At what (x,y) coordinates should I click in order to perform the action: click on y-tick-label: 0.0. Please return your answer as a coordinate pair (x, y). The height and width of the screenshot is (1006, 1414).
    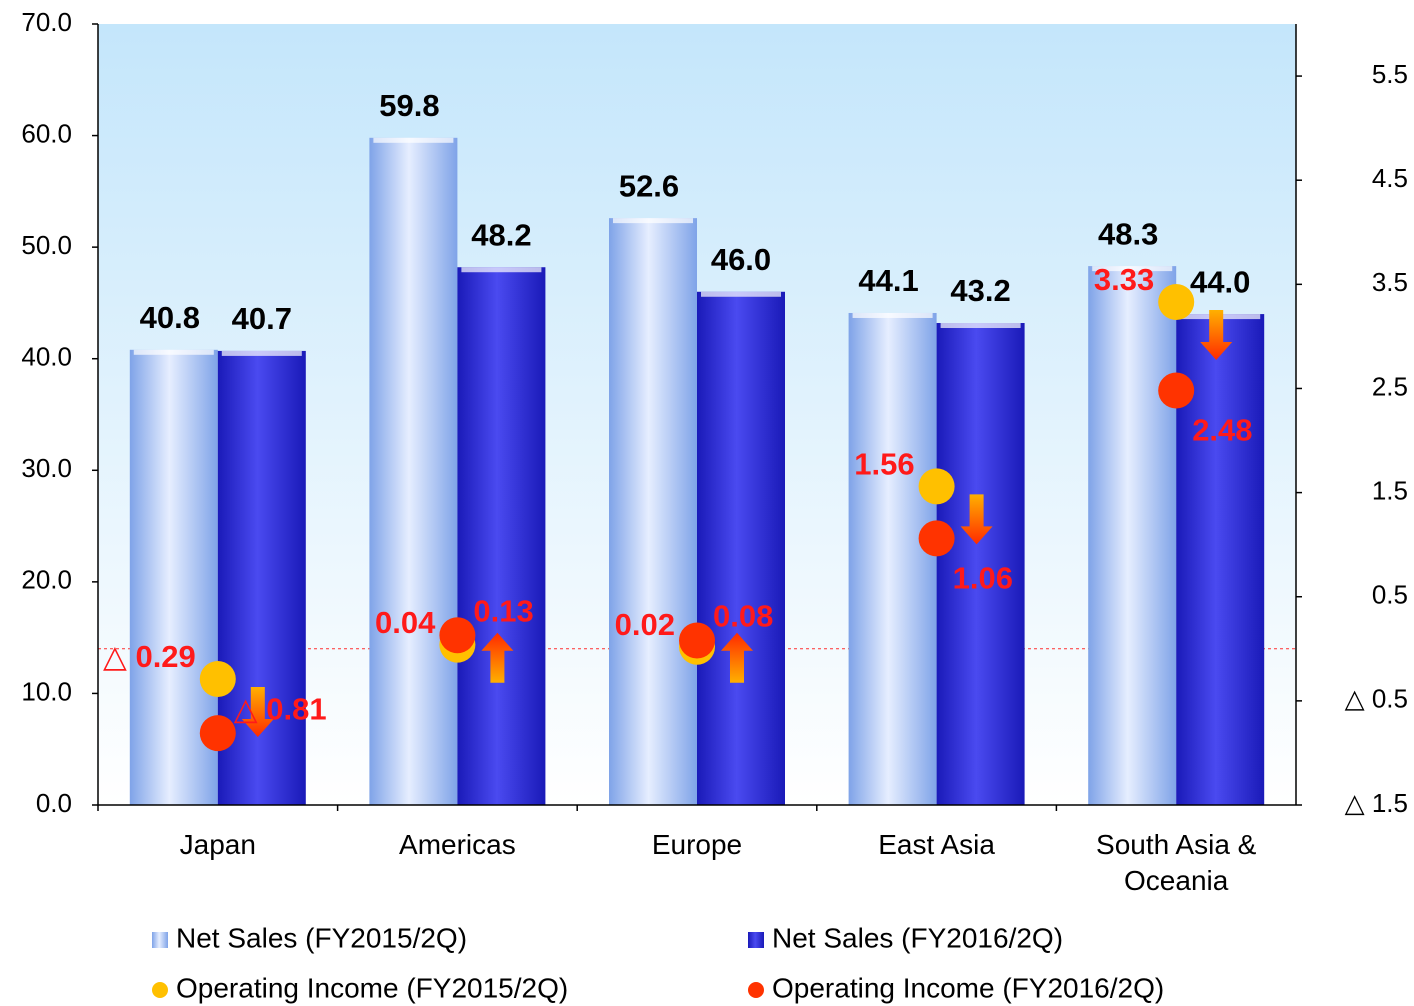
    Looking at the image, I should click on (54, 803).